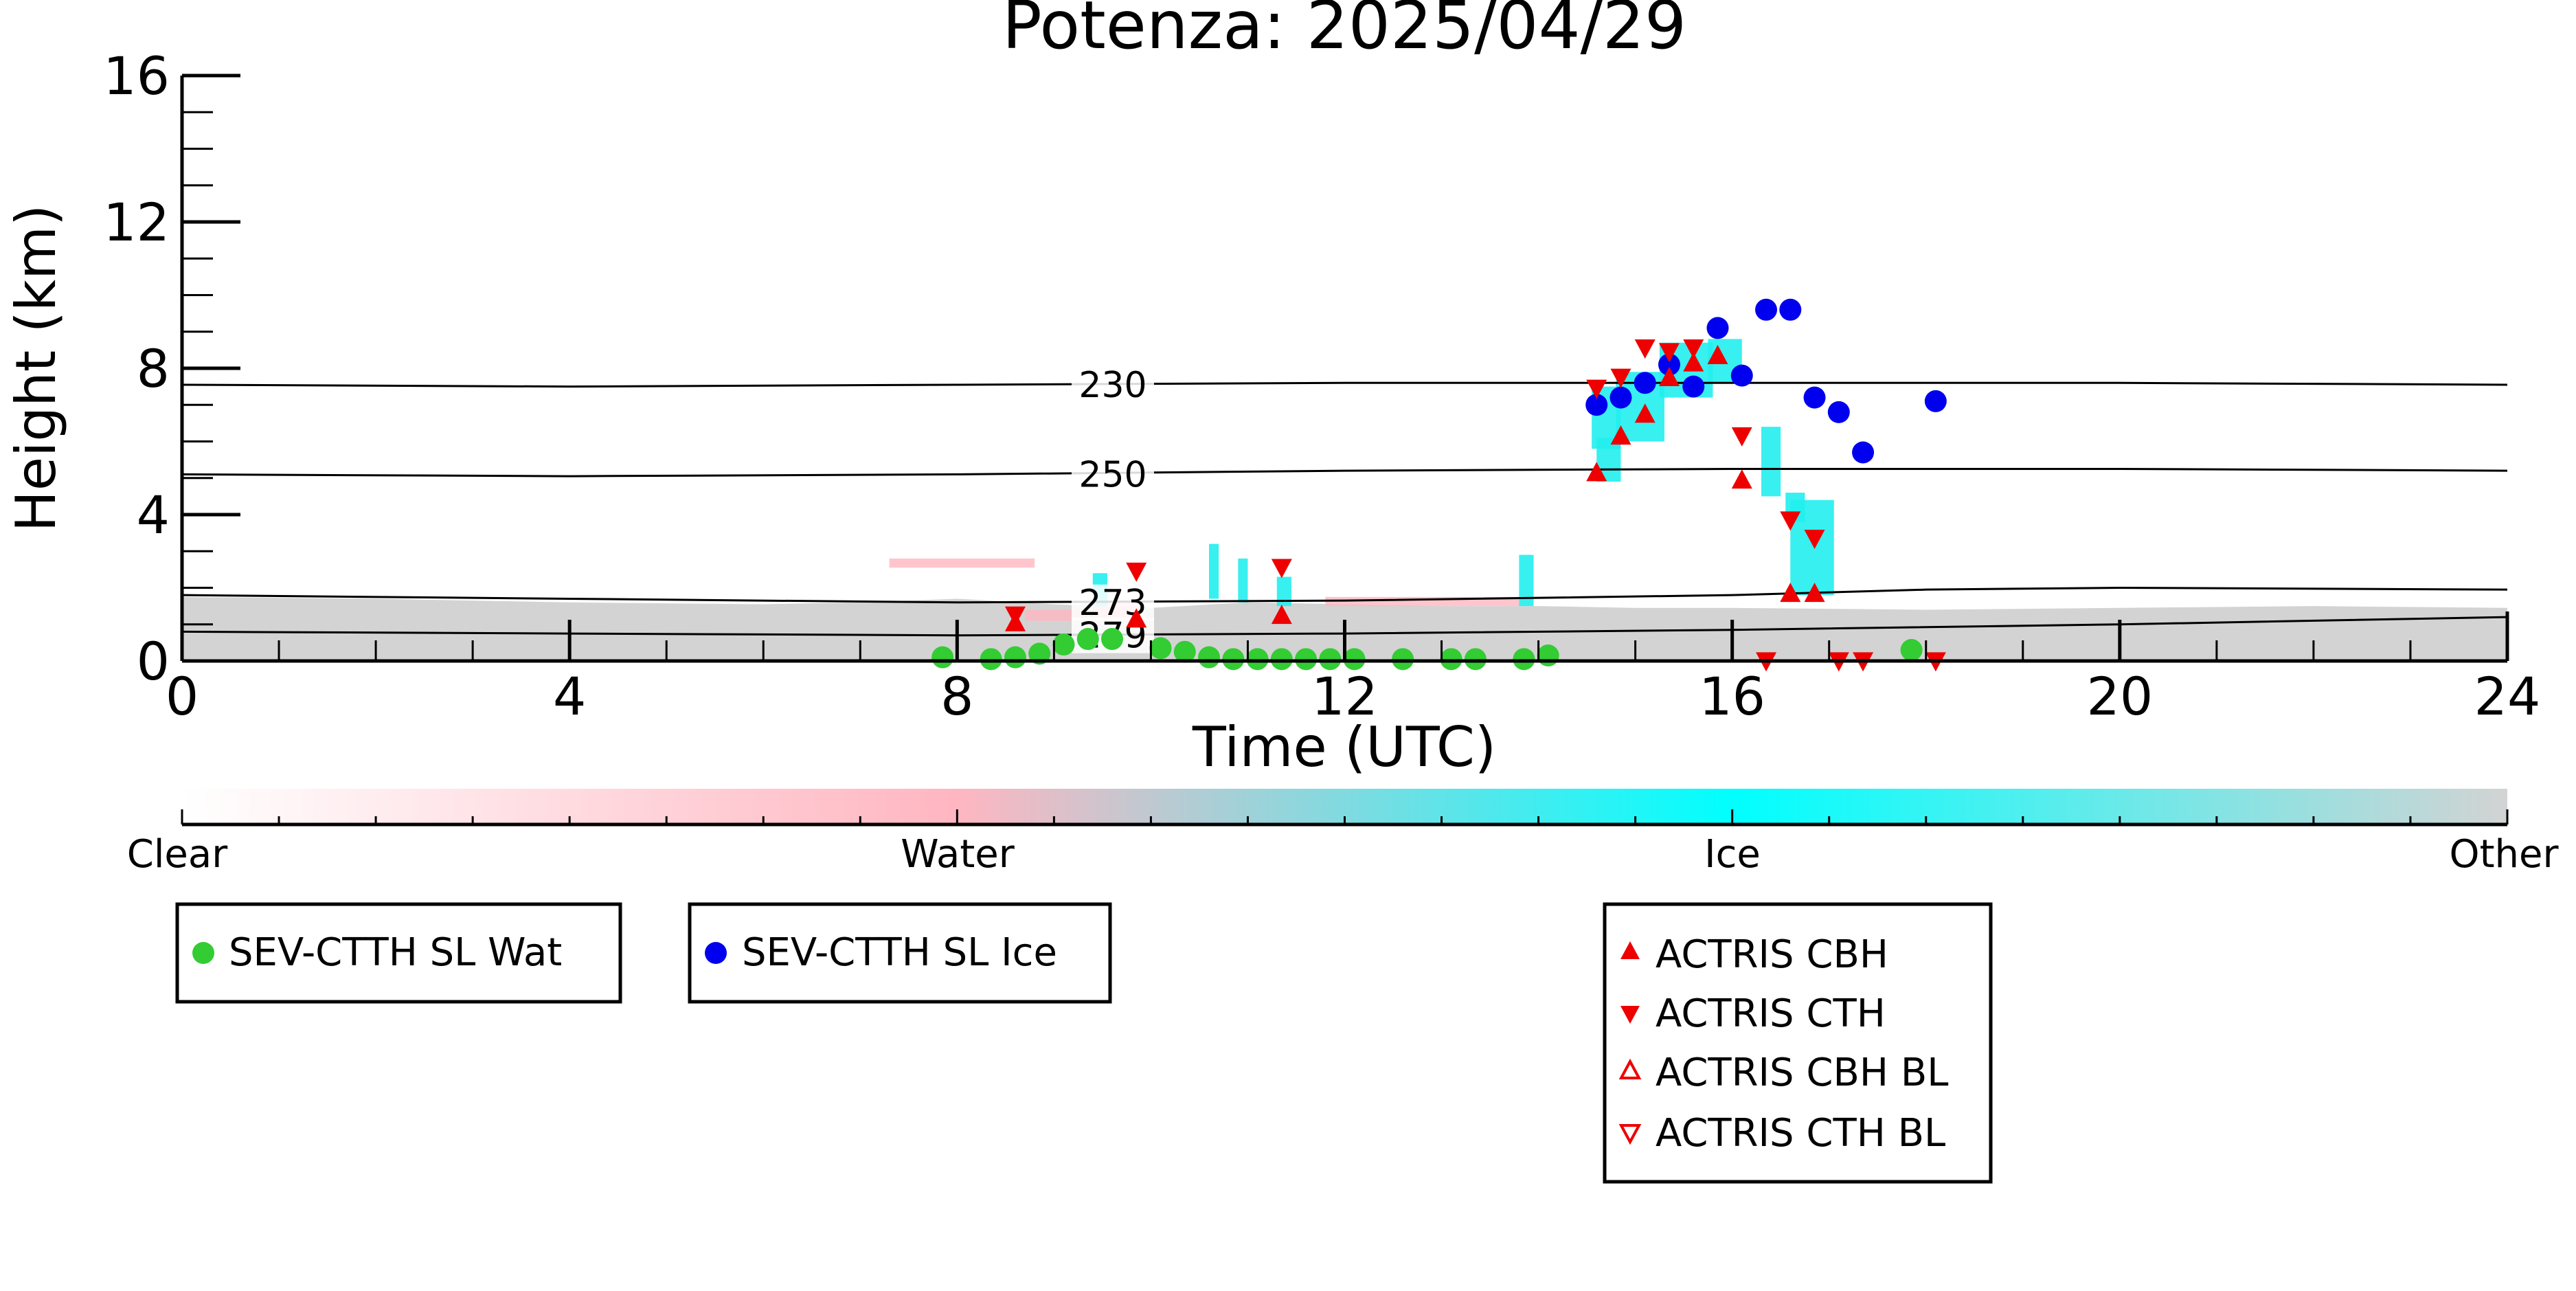 This screenshot has width=2576, height=1291. Describe the element at coordinates (136, 75) in the screenshot. I see `y-tick-label: 16` at that location.